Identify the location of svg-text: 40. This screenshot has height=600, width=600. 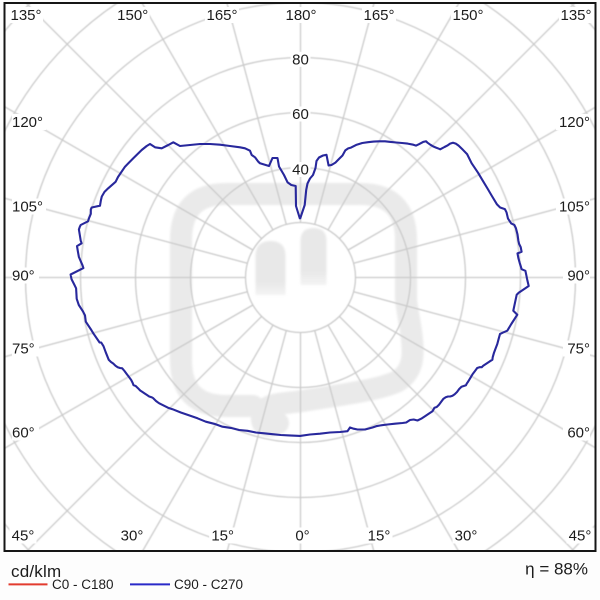
(300, 170).